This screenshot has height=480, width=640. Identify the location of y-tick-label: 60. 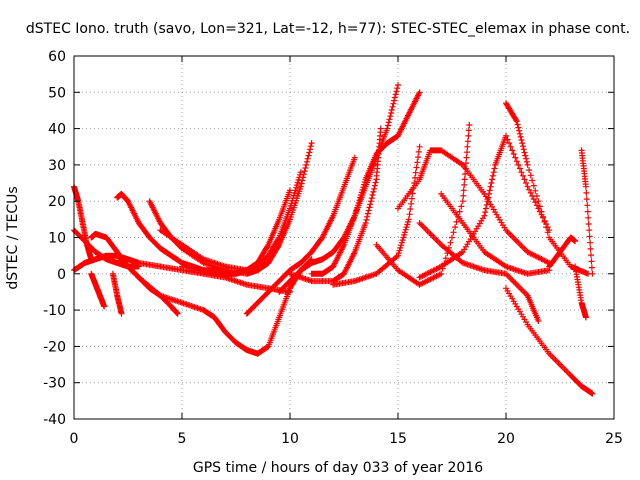
(57, 57).